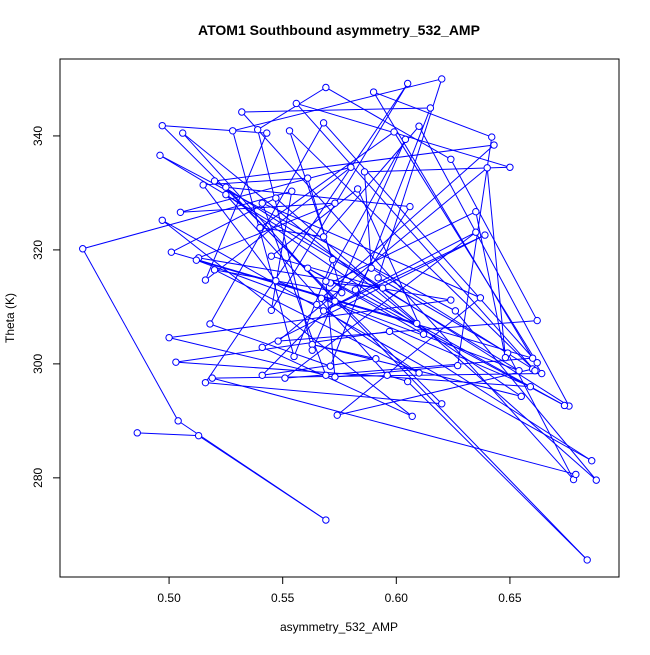 The image size is (650, 655). Describe the element at coordinates (38, 478) in the screenshot. I see `y-tick-label: 280` at that location.